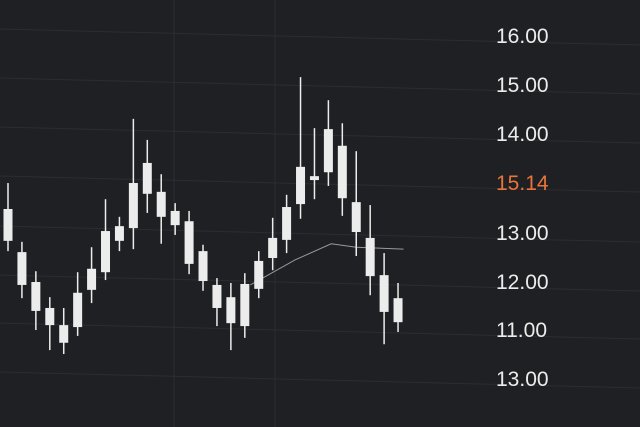 The image size is (640, 427). What do you see at coordinates (522, 183) in the screenshot?
I see `current-price-label: 15.14` at bounding box center [522, 183].